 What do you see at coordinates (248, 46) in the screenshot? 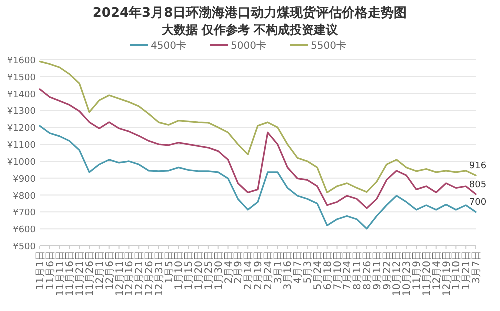
I see `legend-label: 5000卡` at bounding box center [248, 46].